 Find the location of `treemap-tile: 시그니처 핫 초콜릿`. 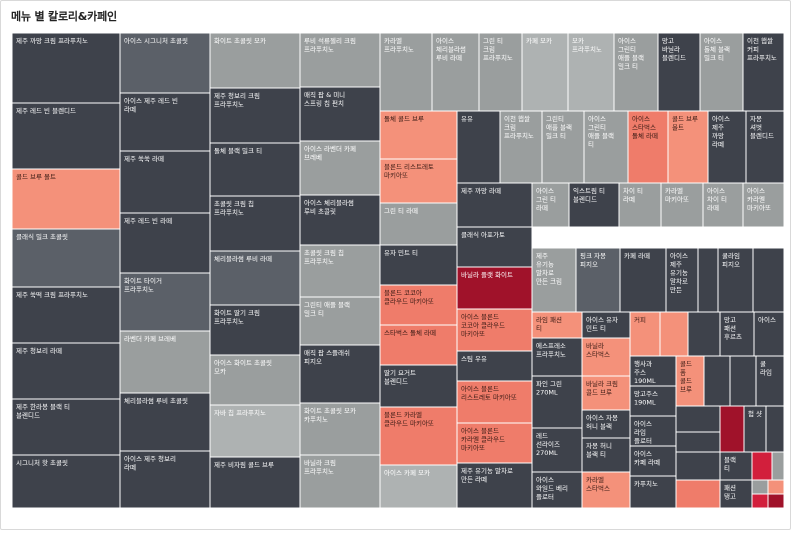

treemap-tile: 시그니처 핫 초콜릿 is located at coordinates (66, 481).